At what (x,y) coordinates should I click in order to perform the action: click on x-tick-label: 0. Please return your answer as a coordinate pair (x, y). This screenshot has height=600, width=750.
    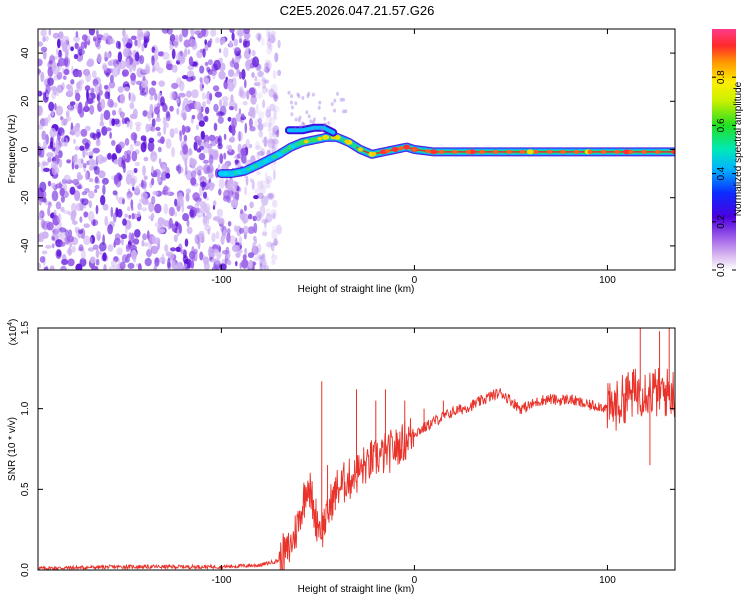
    Looking at the image, I should click on (415, 580).